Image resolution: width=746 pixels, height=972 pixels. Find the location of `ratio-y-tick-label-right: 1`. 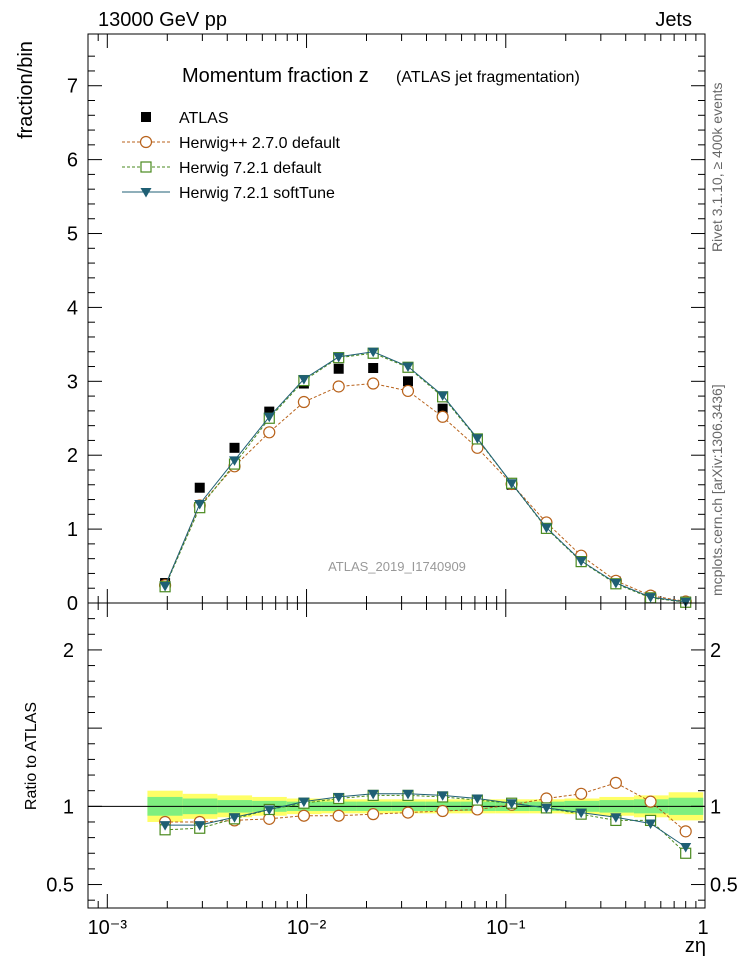

ratio-y-tick-label-right: 1 is located at coordinates (715, 807).